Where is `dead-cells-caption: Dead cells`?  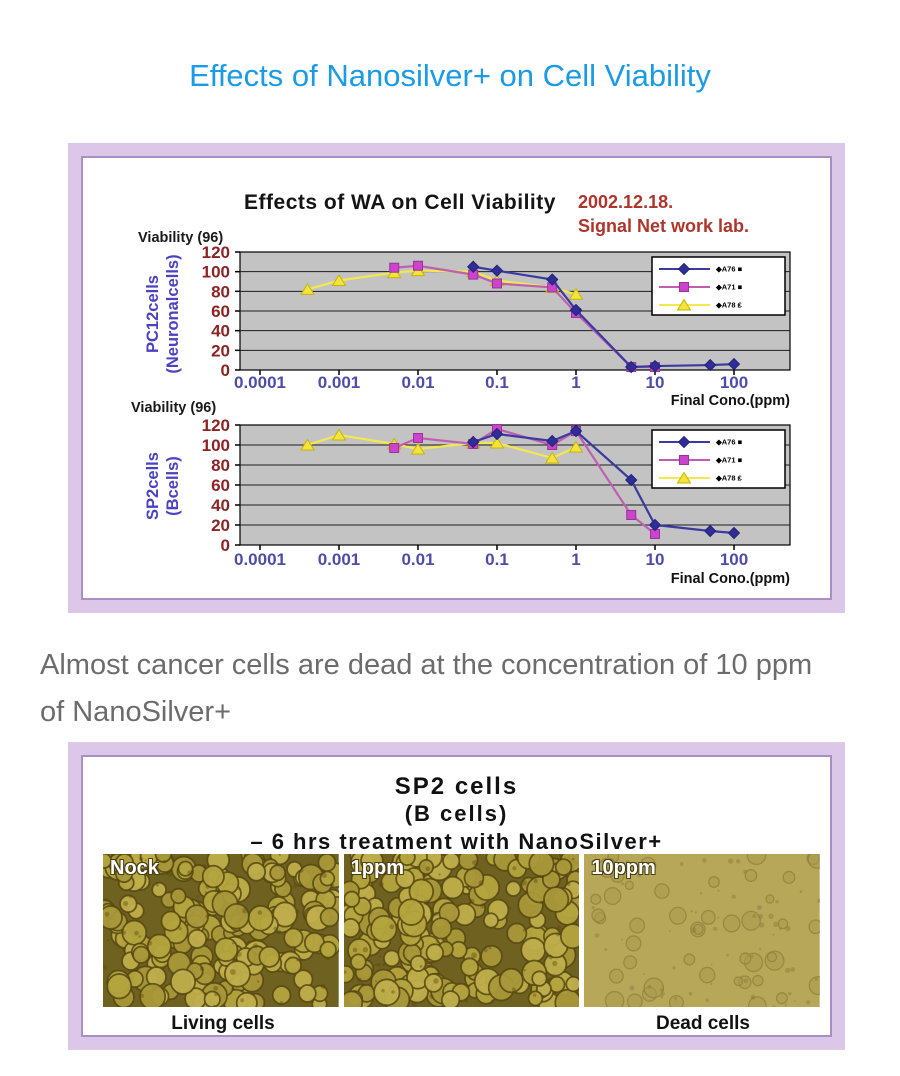
dead-cells-caption: Dead cells is located at coordinates (703, 1023).